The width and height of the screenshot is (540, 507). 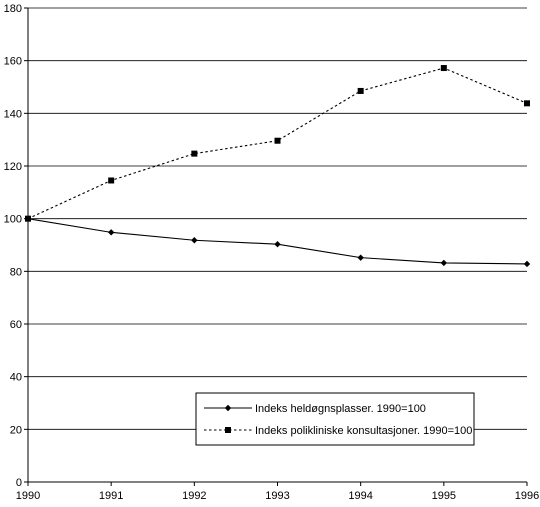 What do you see at coordinates (277, 496) in the screenshot?
I see `x-tick-label: 1993` at bounding box center [277, 496].